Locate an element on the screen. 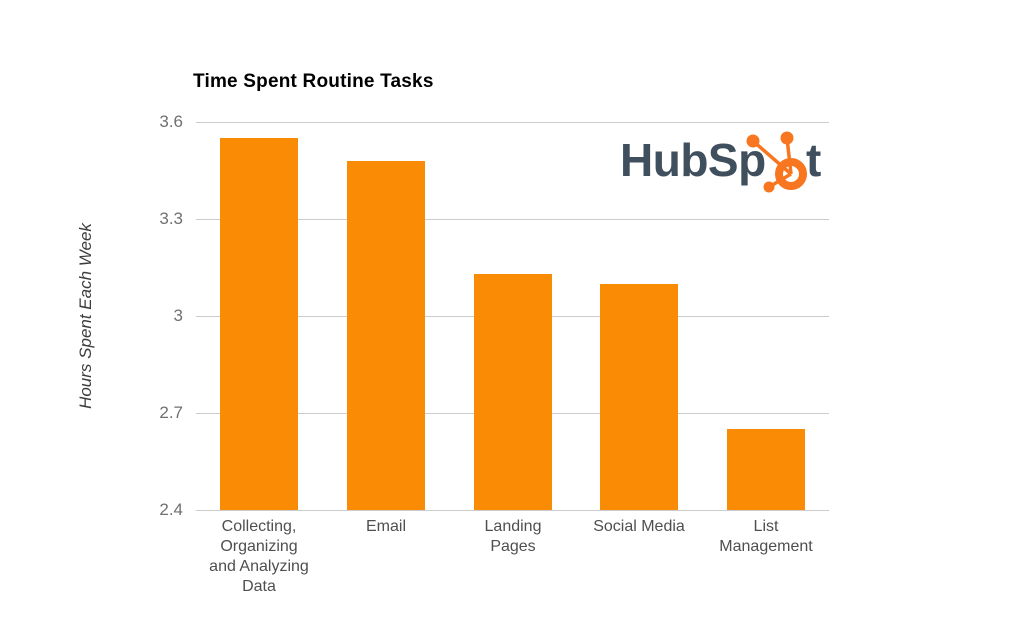 This screenshot has width=1024, height=633. chart-title: Time Spent Routine Tasks is located at coordinates (313, 81).